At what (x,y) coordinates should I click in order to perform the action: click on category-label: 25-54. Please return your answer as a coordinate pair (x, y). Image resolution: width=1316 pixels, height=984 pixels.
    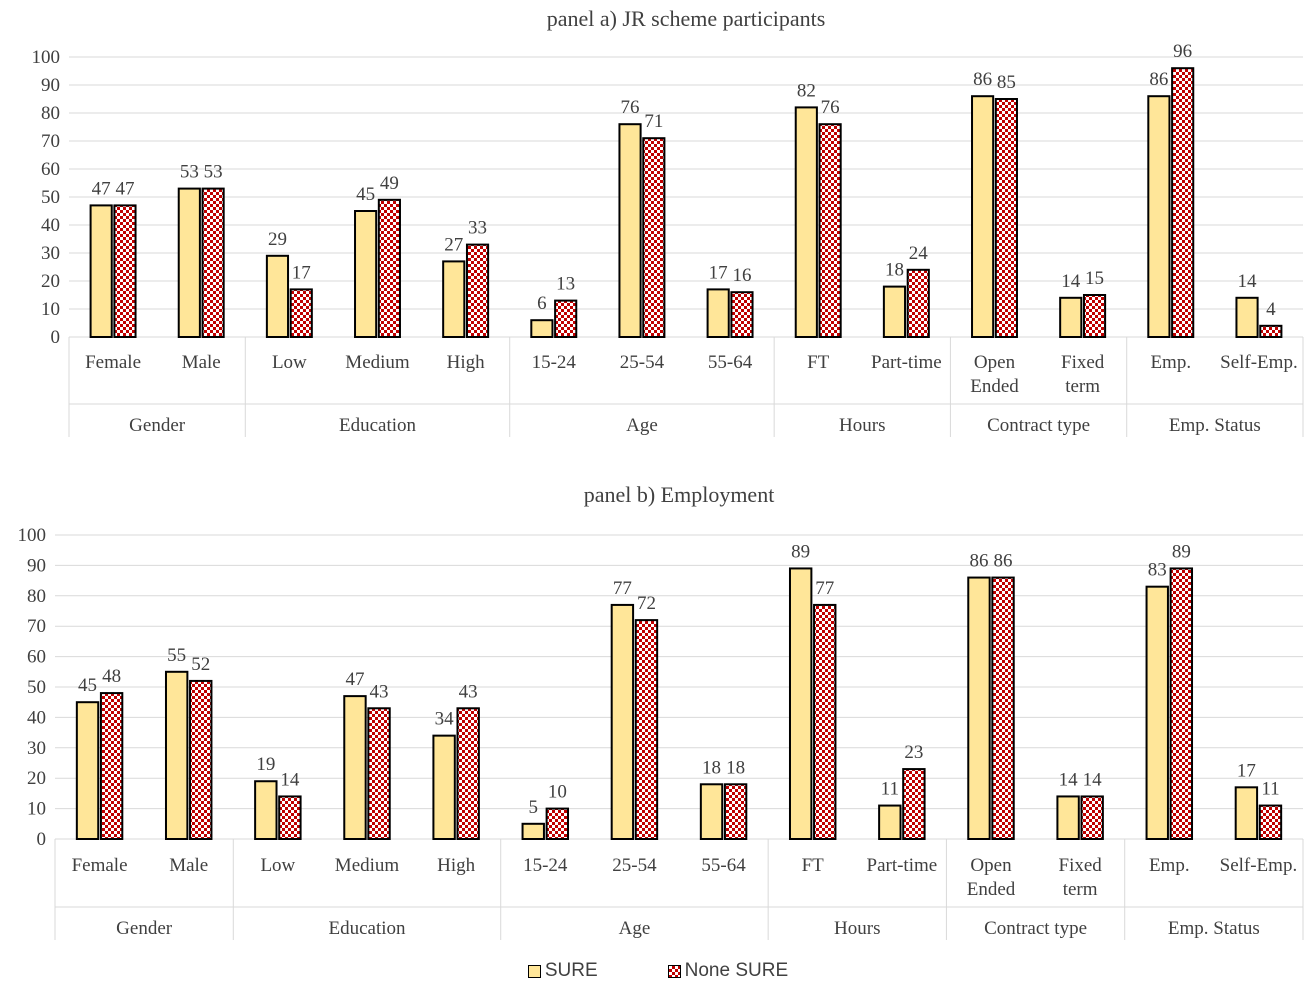
    Looking at the image, I should click on (642, 362).